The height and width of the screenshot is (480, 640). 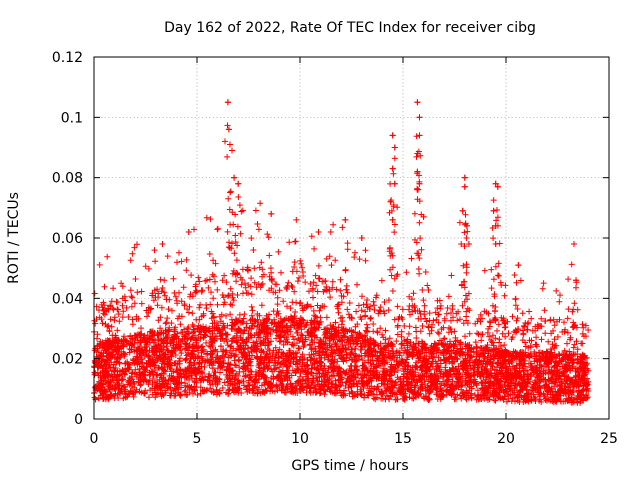 What do you see at coordinates (67, 58) in the screenshot?
I see `y-tick-label: 0.12` at bounding box center [67, 58].